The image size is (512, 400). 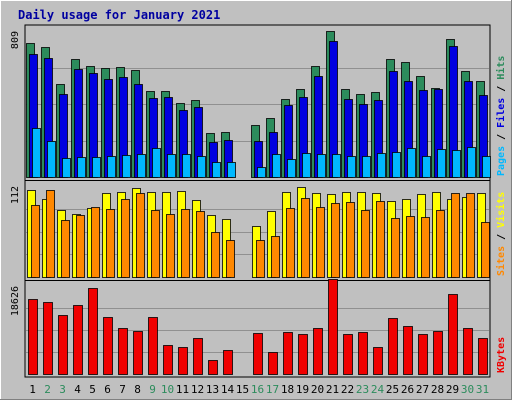 I want to click on legend-pages-files-hits: Pages / Files / Hits, so click(x=501, y=116).